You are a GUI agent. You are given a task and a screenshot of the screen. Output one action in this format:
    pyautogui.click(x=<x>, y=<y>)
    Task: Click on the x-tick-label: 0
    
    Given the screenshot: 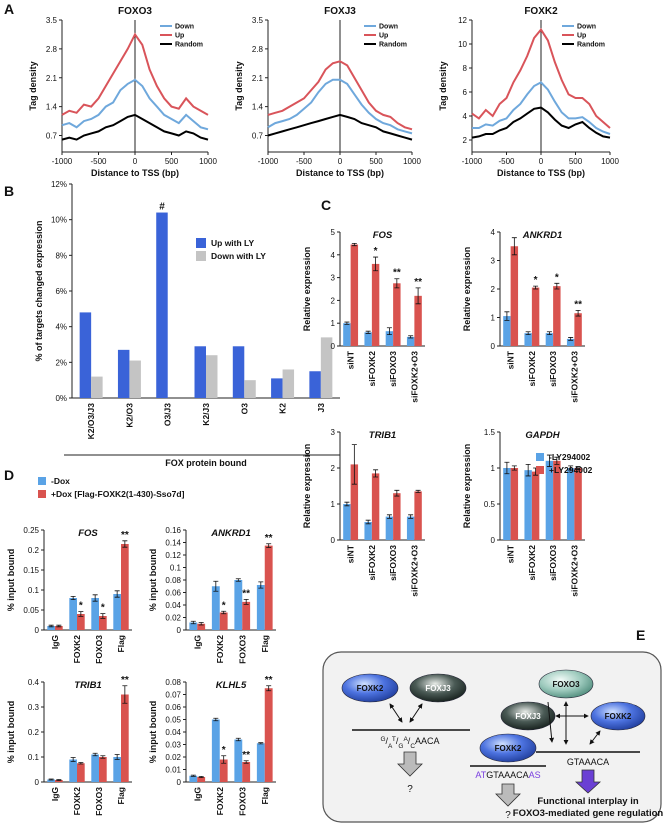 What is the action you would take?
    pyautogui.click(x=340, y=161)
    